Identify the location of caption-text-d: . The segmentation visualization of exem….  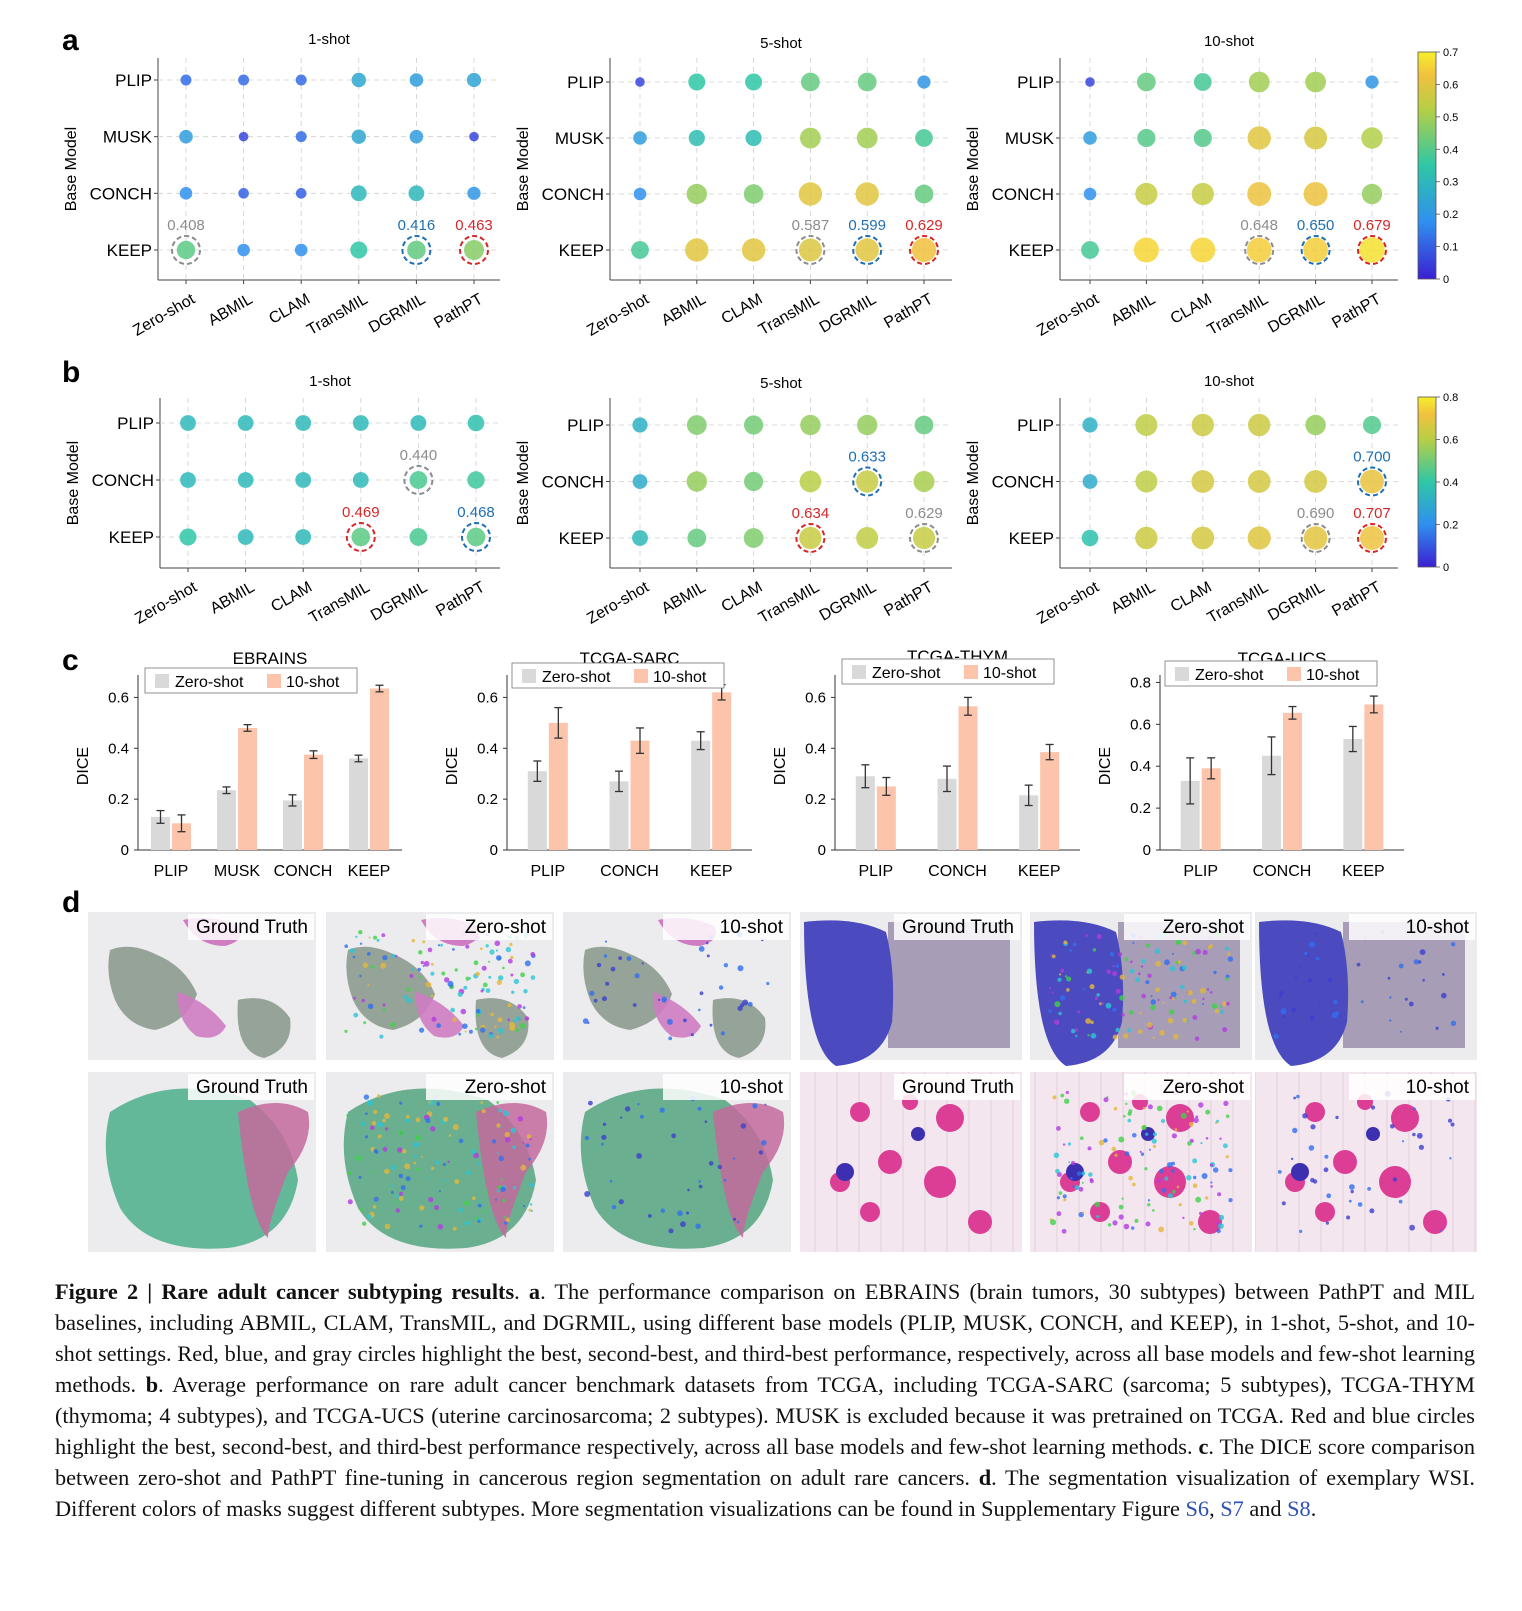
(765, 1493).